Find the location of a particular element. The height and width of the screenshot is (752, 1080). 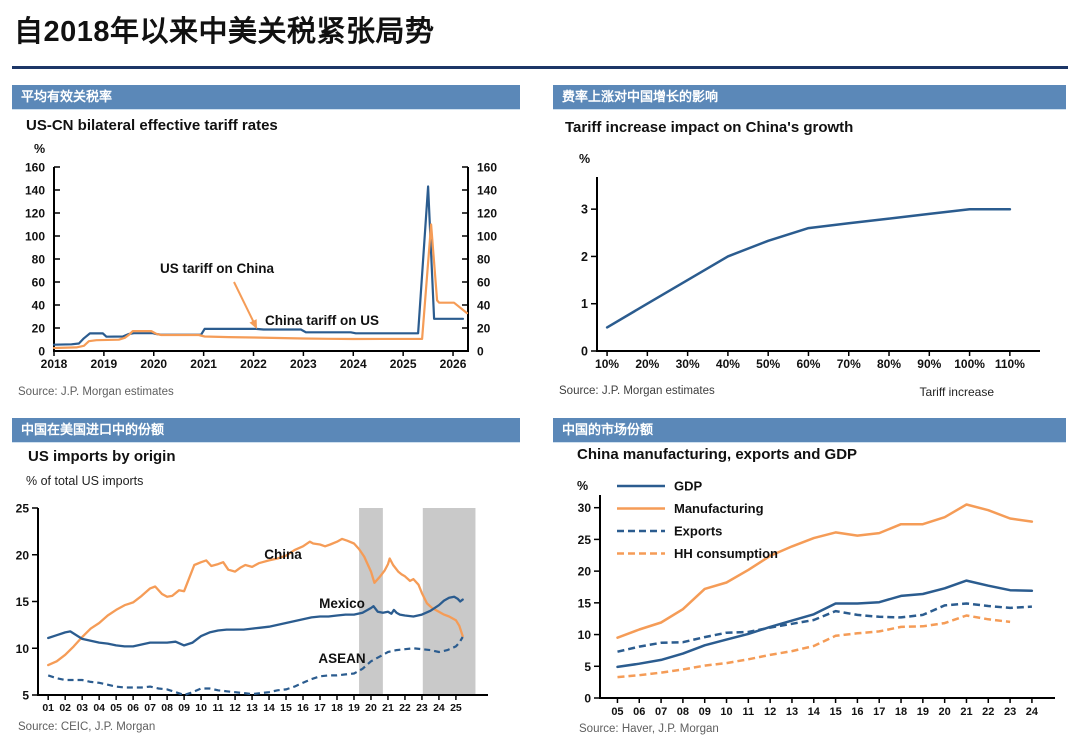

svg-text: China is located at coordinates (283, 554).